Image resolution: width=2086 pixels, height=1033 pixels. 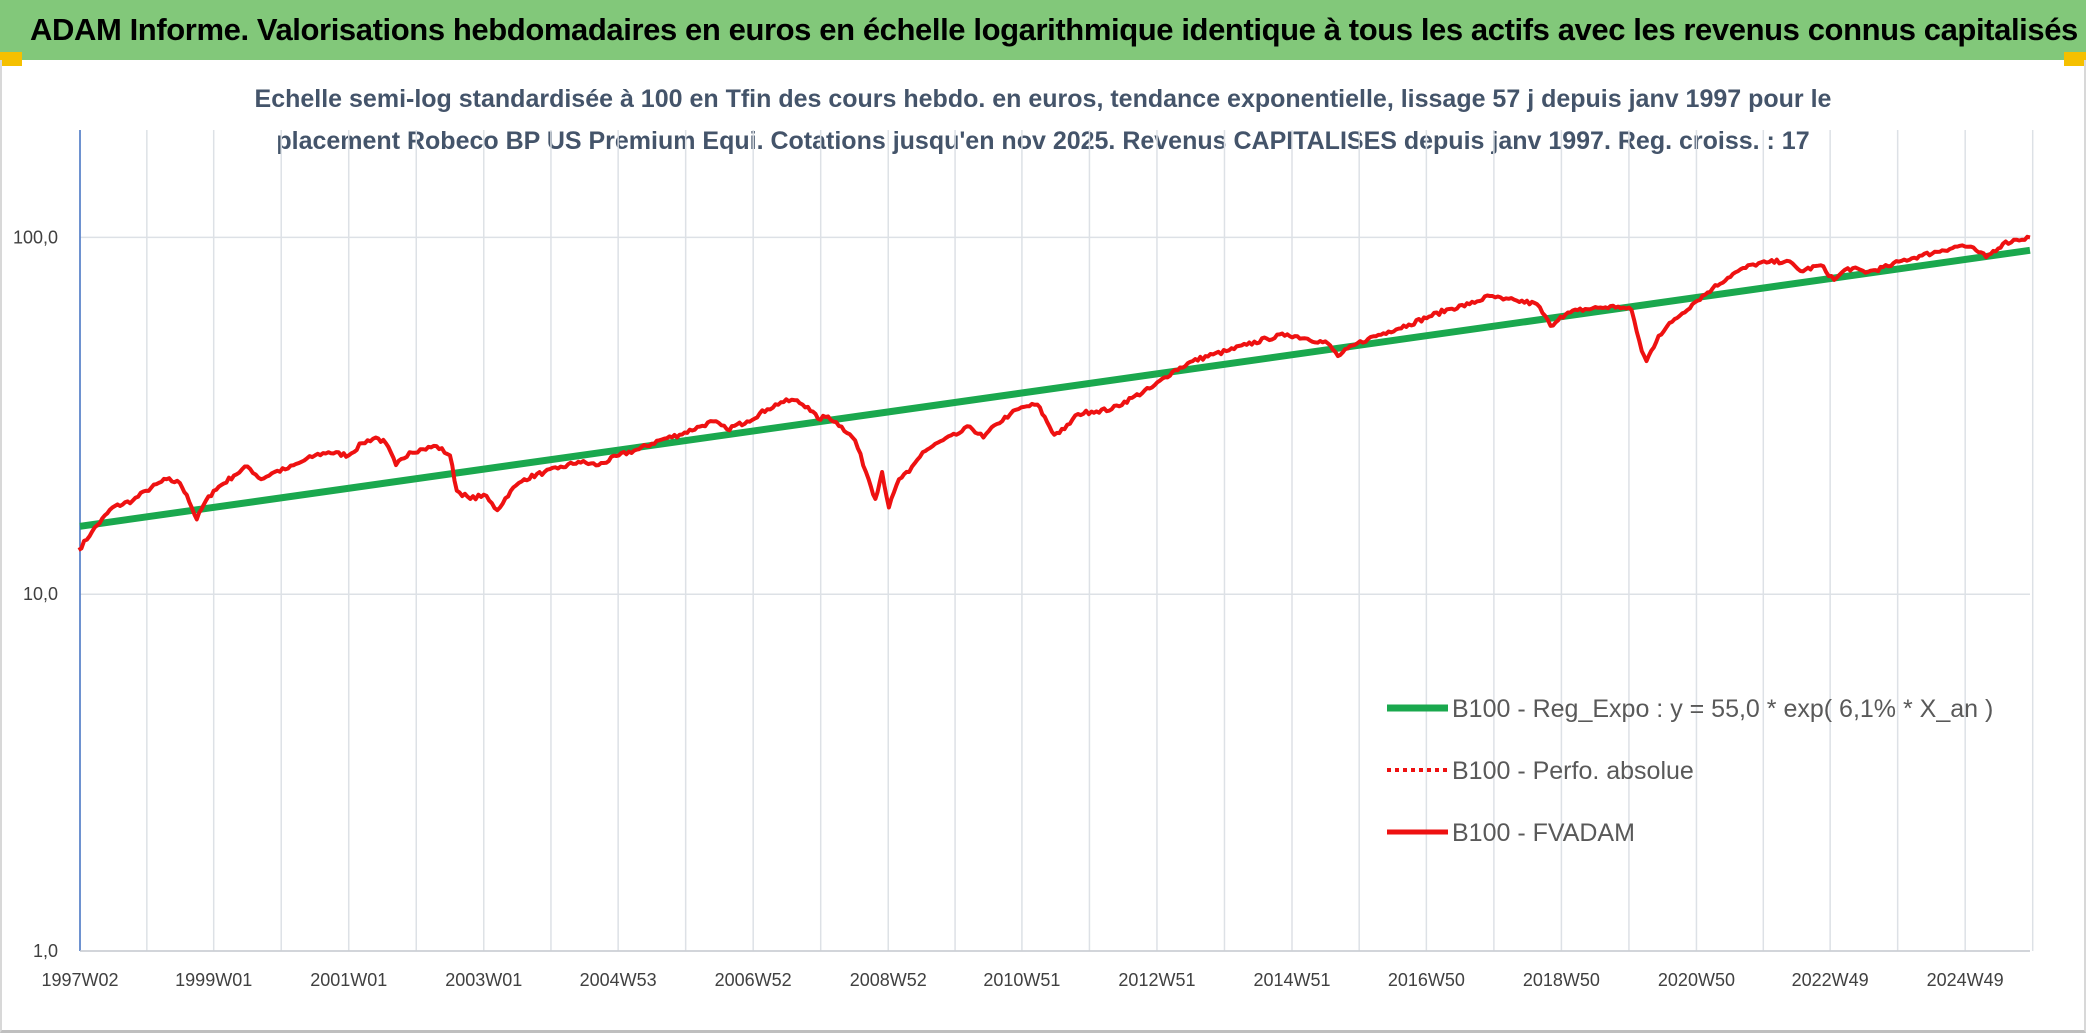 What do you see at coordinates (40, 594) in the screenshot?
I see `y-tick-label: 10,0` at bounding box center [40, 594].